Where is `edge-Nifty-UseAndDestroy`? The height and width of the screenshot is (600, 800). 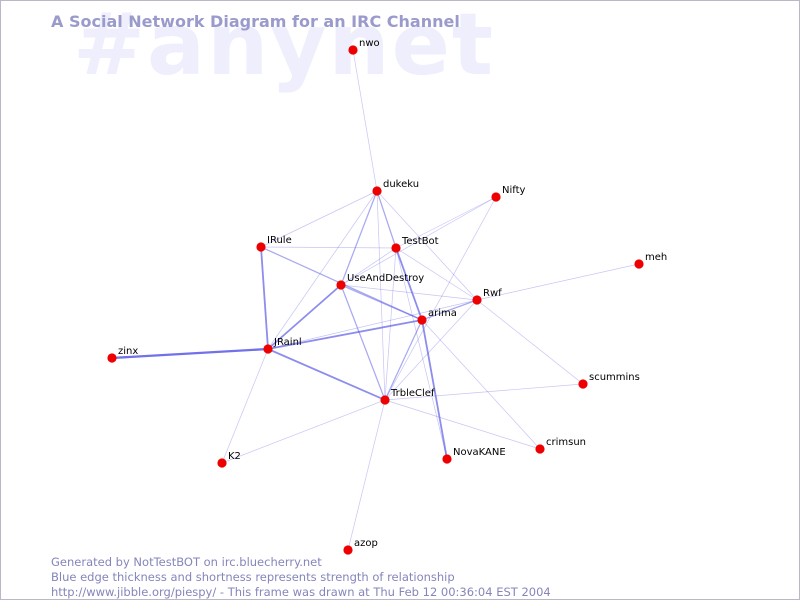
edge-Nifty-UseAndDestroy is located at coordinates (418, 241).